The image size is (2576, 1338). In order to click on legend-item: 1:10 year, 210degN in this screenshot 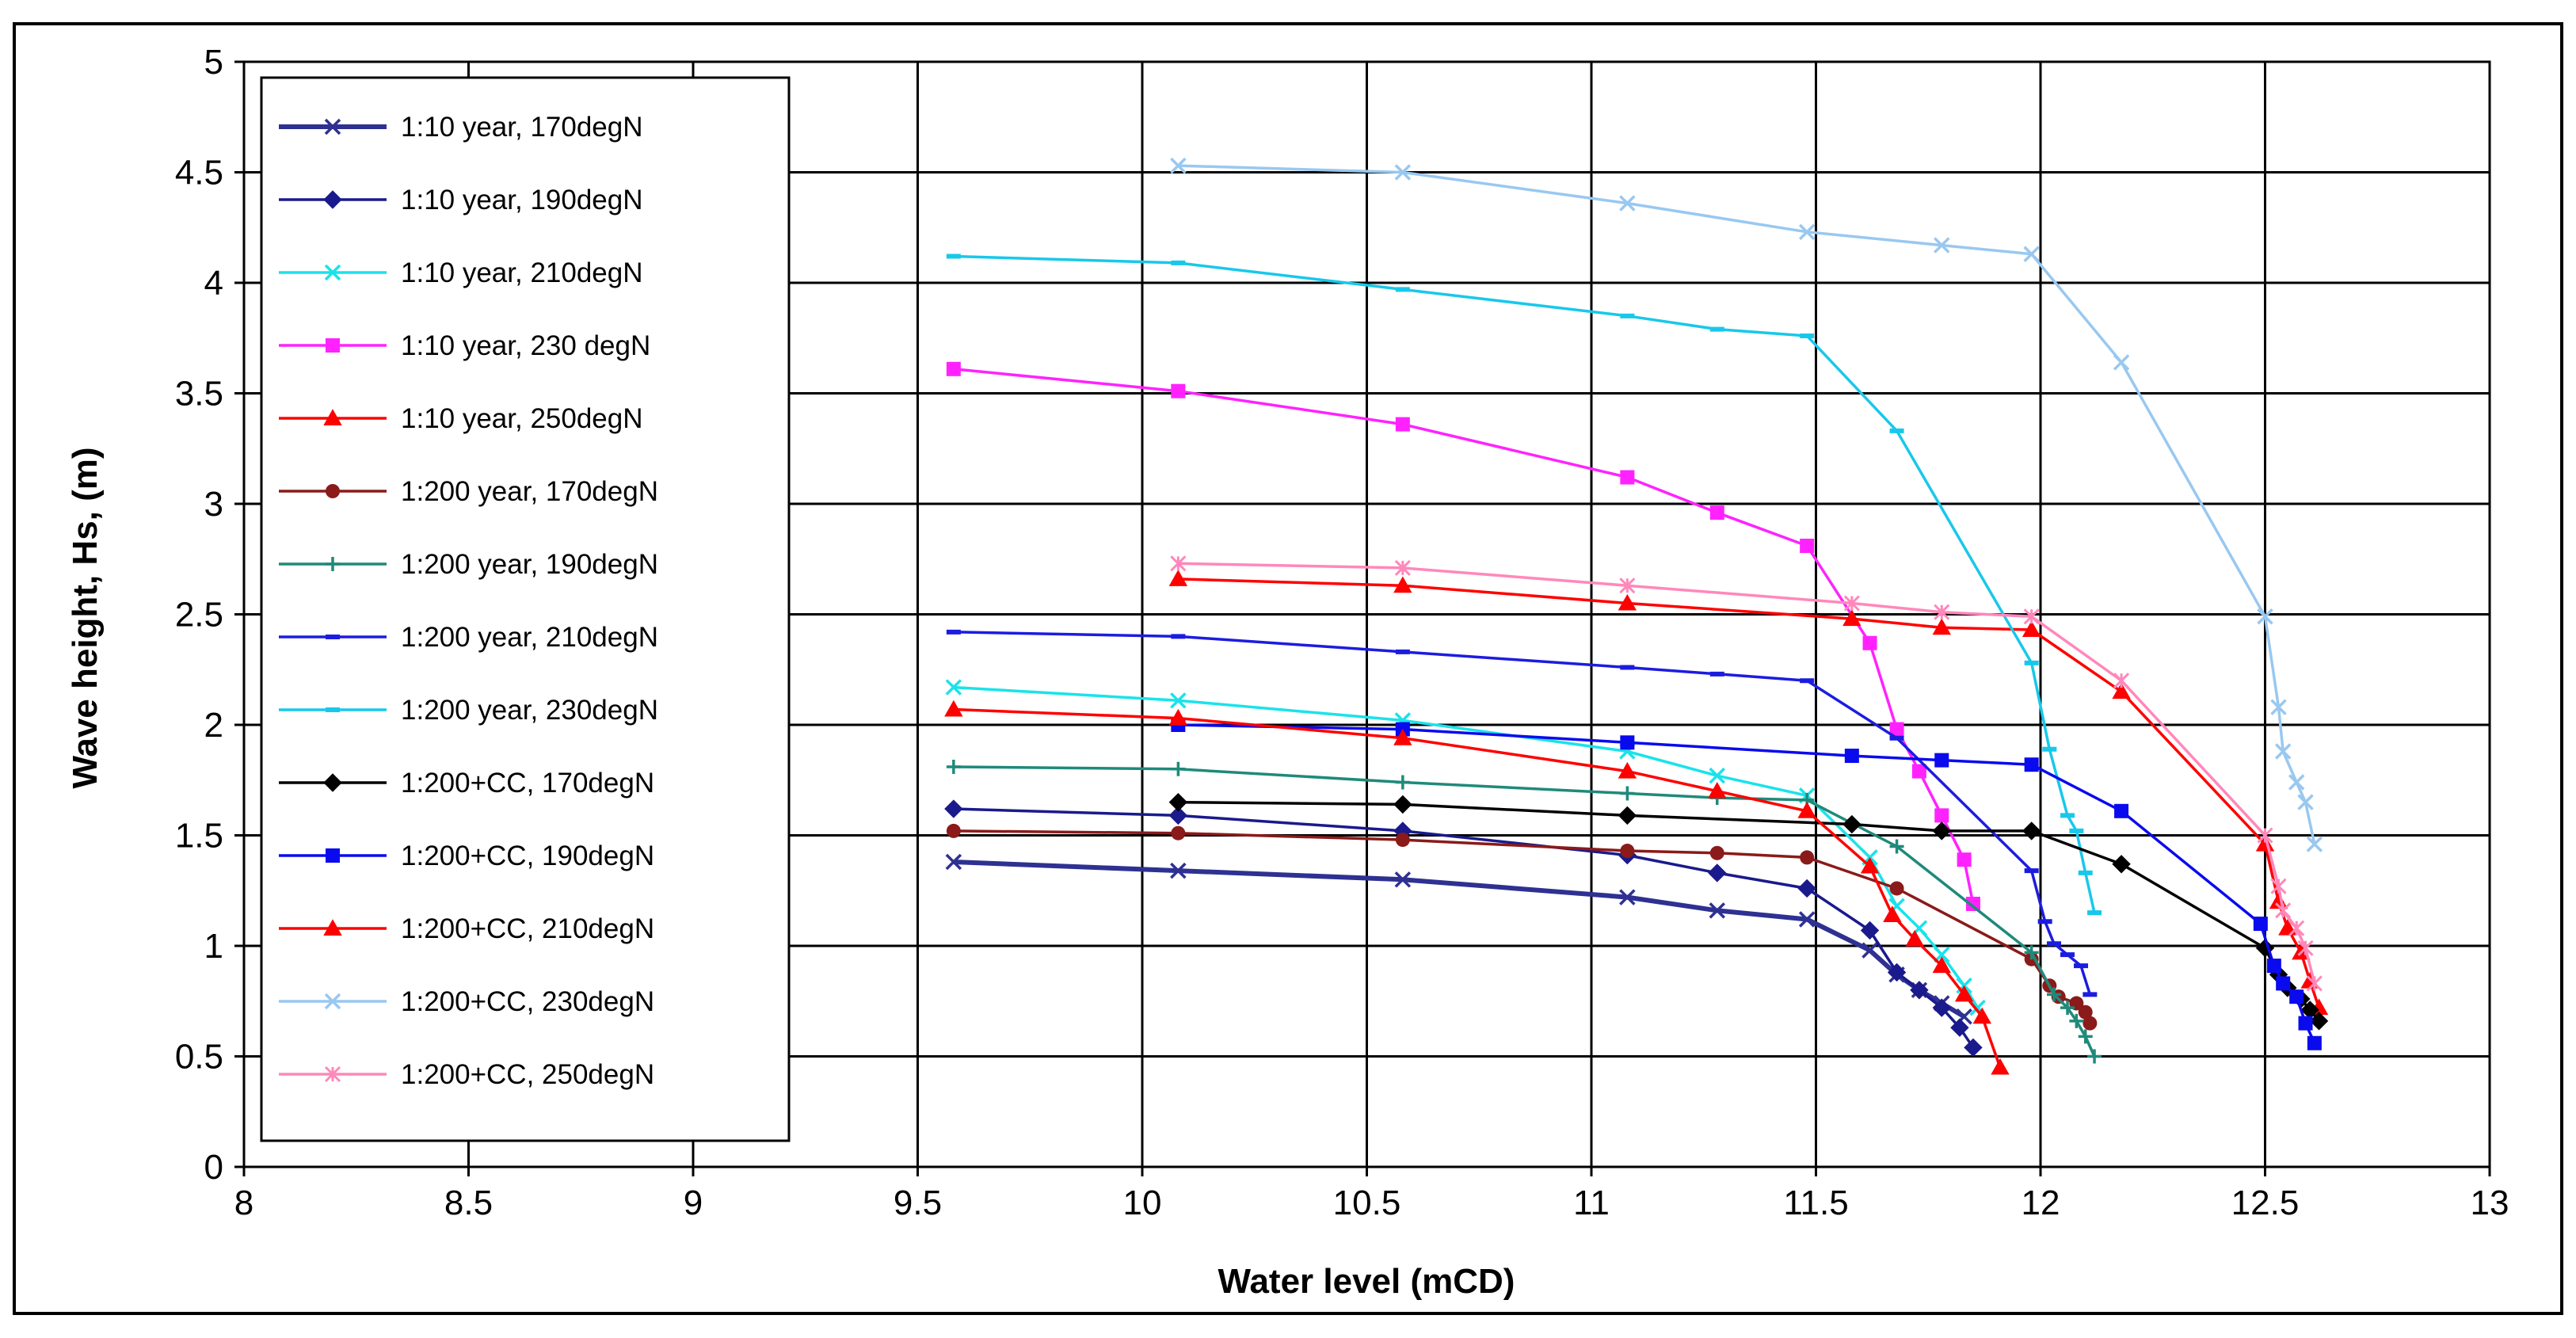, I will do `click(461, 272)`.